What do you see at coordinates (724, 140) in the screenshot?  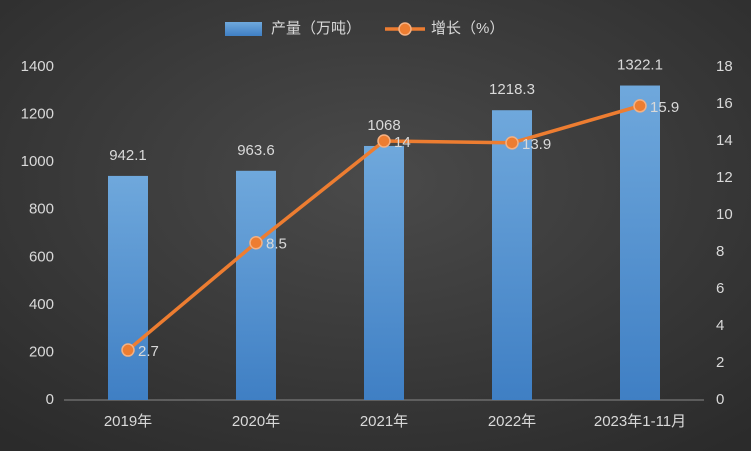 I see `y2-tick-label: 14` at bounding box center [724, 140].